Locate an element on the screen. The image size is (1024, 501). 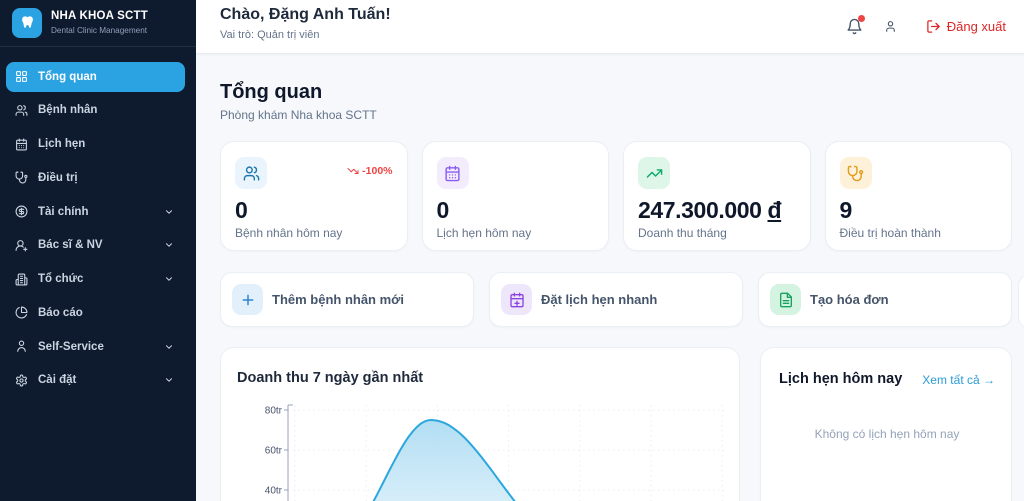
svg-text: 80tr is located at coordinates (274, 410).